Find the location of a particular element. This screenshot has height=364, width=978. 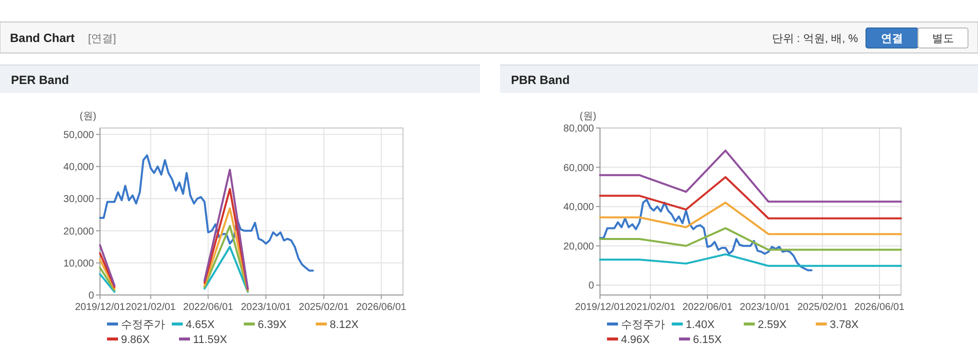

legend-label: 2.59X is located at coordinates (773, 325).